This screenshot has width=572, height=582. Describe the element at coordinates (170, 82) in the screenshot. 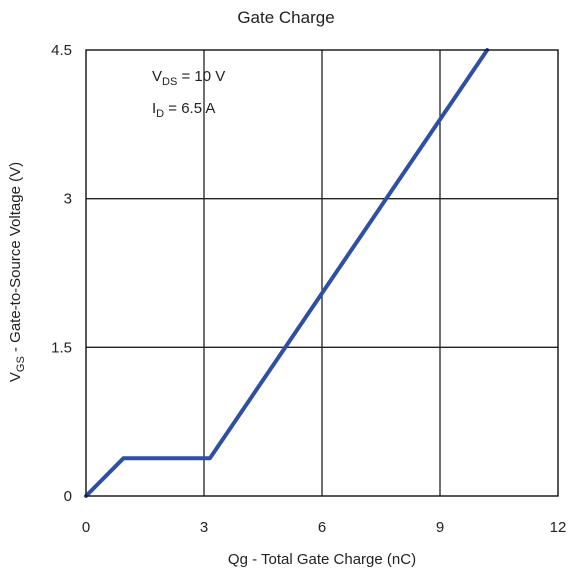

I see `annotation-vds-subscript: DS` at that location.